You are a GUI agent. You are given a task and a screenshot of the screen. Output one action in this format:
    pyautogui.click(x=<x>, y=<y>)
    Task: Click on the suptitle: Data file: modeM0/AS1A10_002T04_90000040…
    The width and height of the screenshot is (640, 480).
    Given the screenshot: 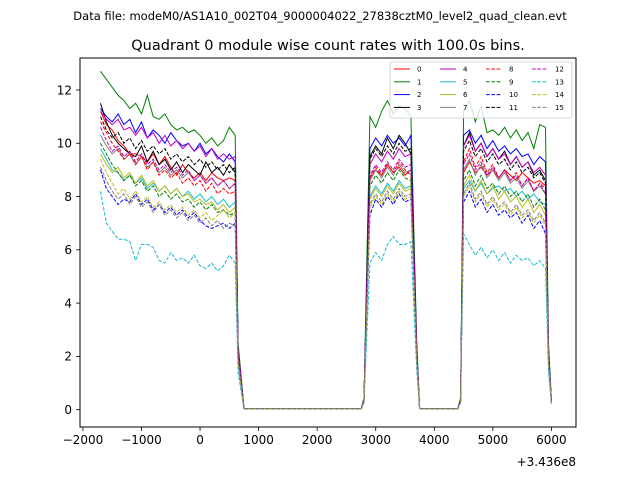 What is the action you would take?
    pyautogui.click(x=320, y=16)
    